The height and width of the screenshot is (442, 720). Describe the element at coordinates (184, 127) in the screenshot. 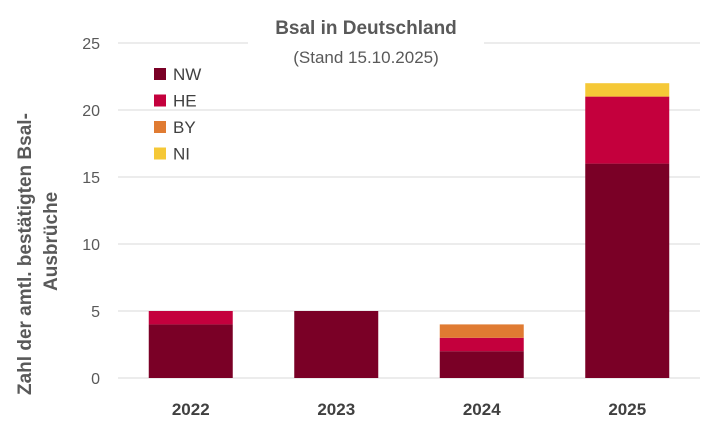

I see `legend-label: BY` at that location.